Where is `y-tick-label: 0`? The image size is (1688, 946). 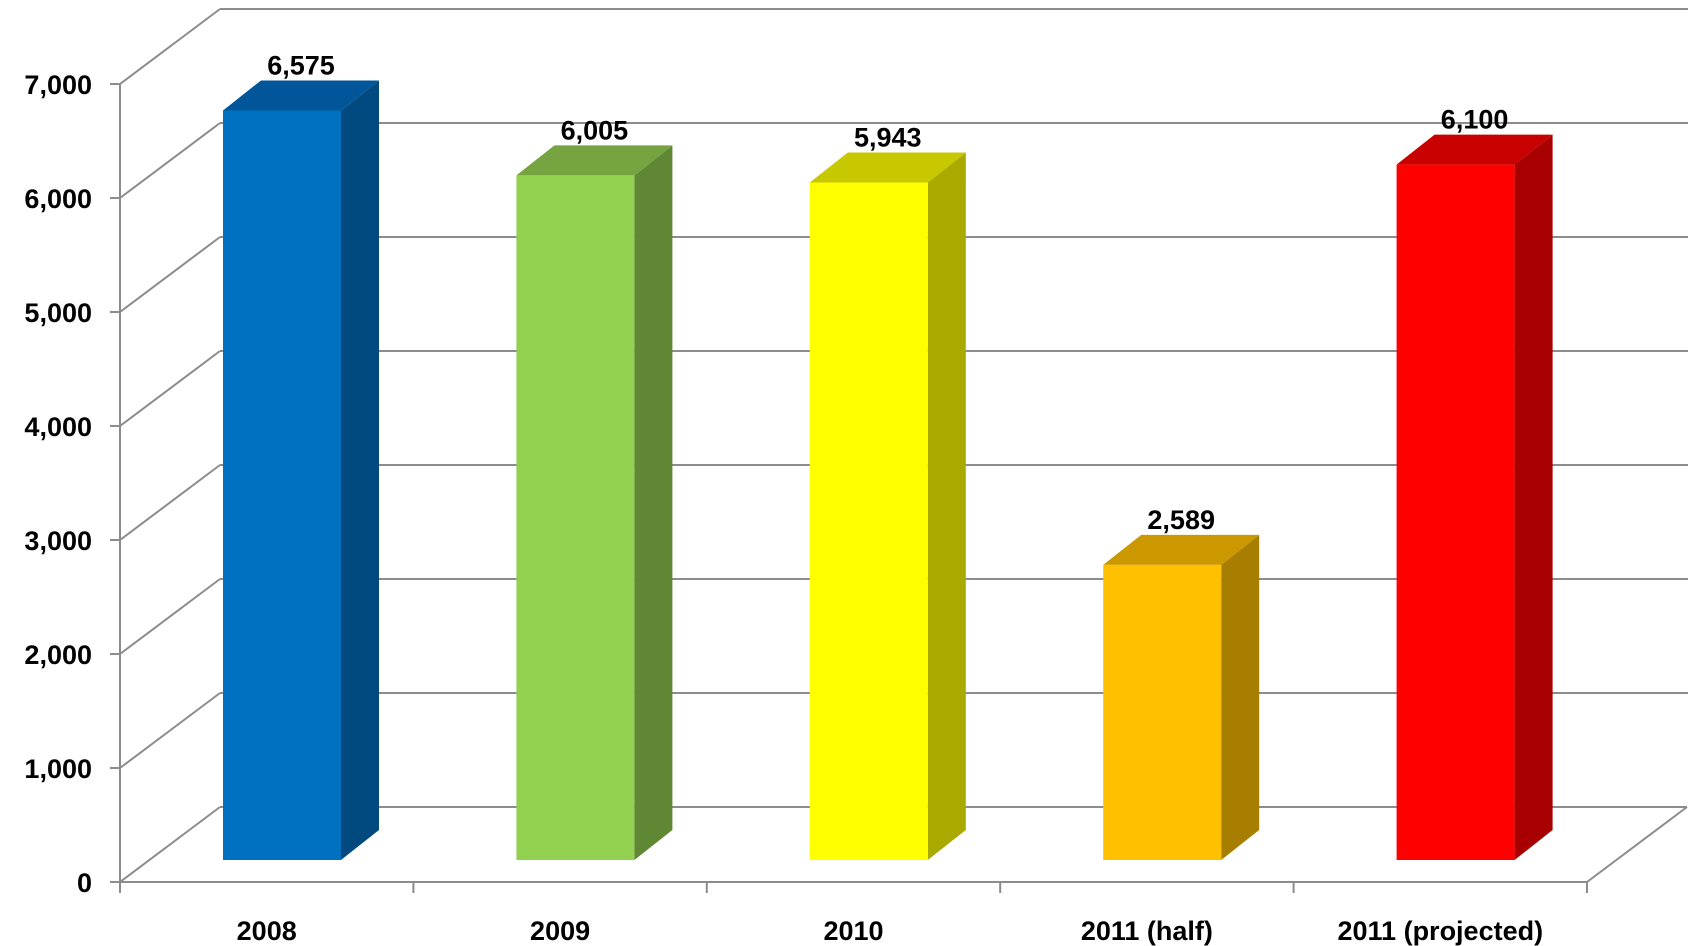 y-tick-label: 0 is located at coordinates (84, 883).